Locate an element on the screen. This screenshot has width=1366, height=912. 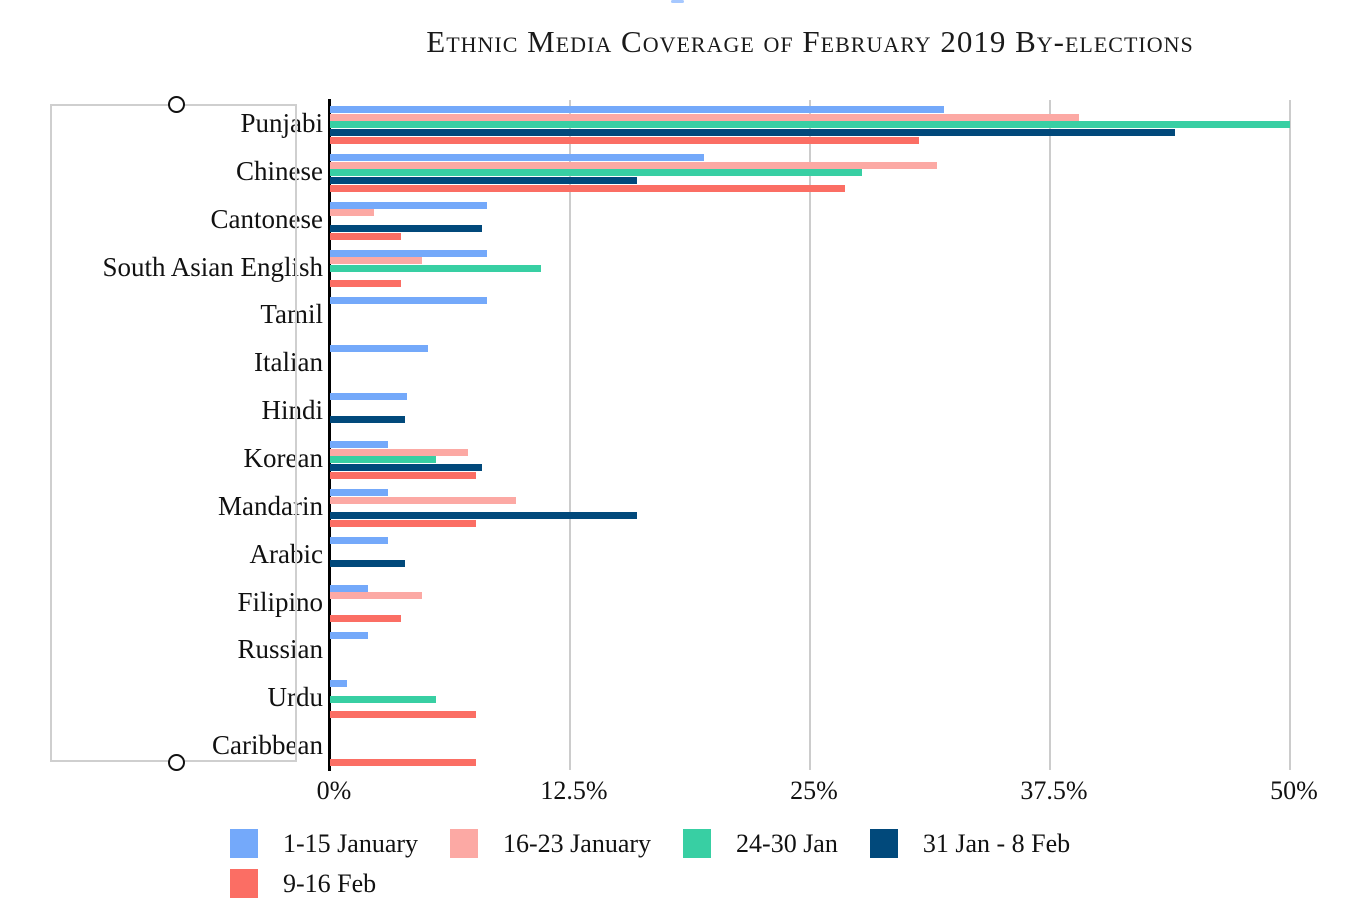
legend-label: 9-16 Feb is located at coordinates (330, 883).